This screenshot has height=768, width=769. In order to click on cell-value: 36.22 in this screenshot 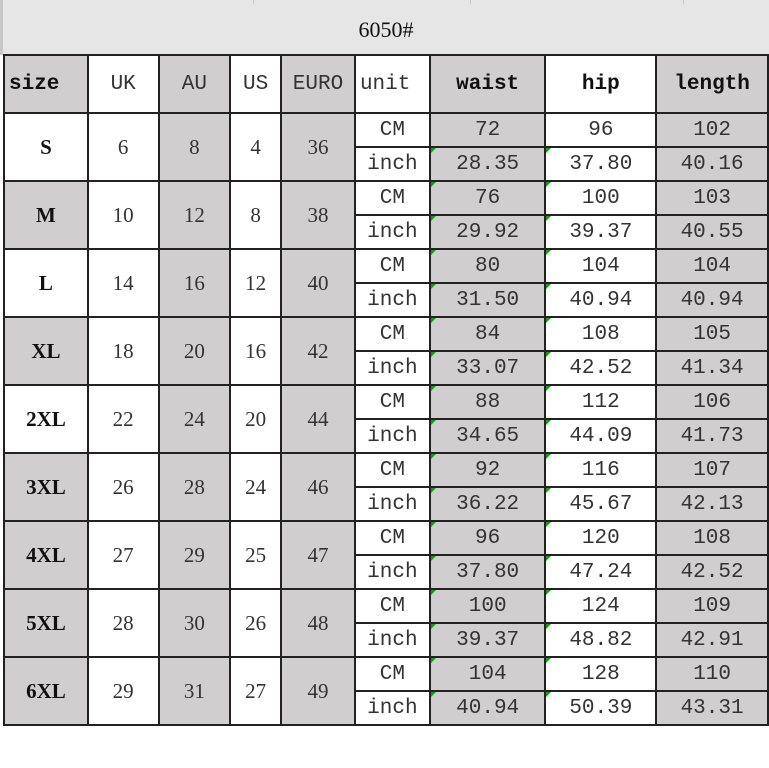, I will do `click(488, 504)`.